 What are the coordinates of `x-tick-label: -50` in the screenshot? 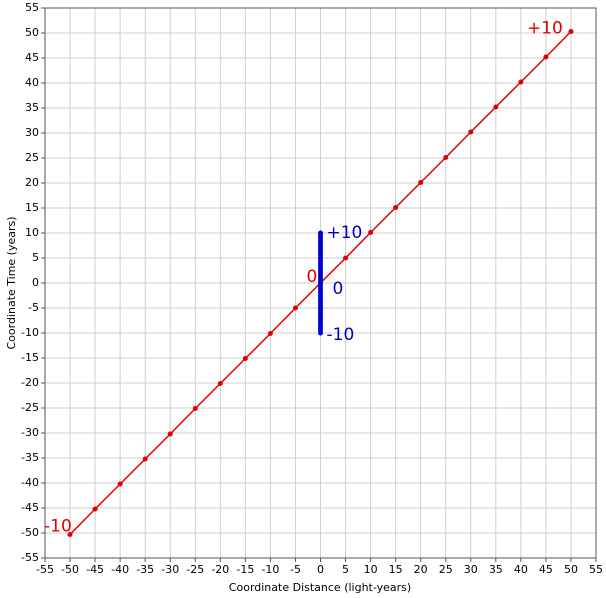 It's located at (70, 569).